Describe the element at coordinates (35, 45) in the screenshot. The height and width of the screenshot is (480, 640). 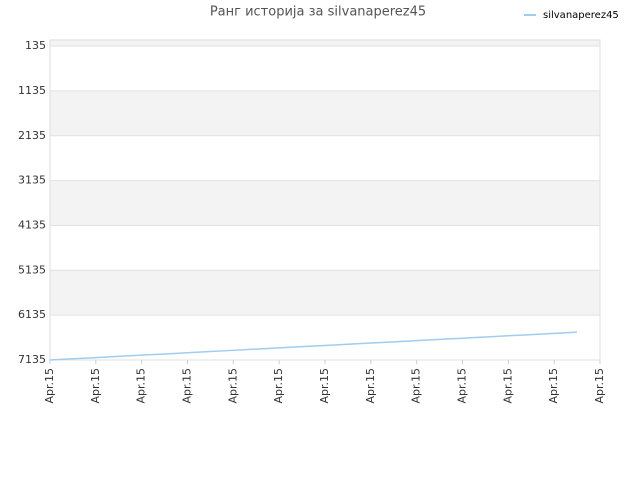
I see `y-tick-label: 135` at that location.